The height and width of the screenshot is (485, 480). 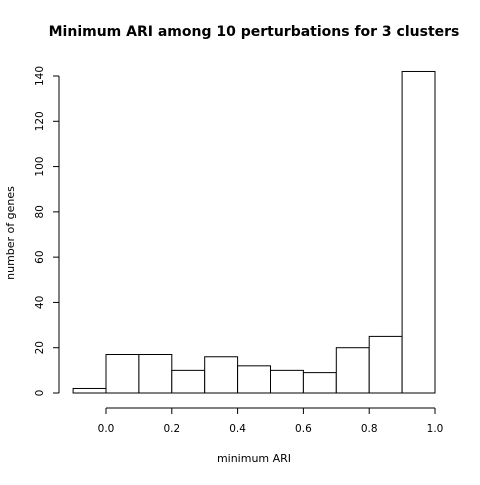 What do you see at coordinates (171, 429) in the screenshot?
I see `x-tick-label: 0.2` at bounding box center [171, 429].